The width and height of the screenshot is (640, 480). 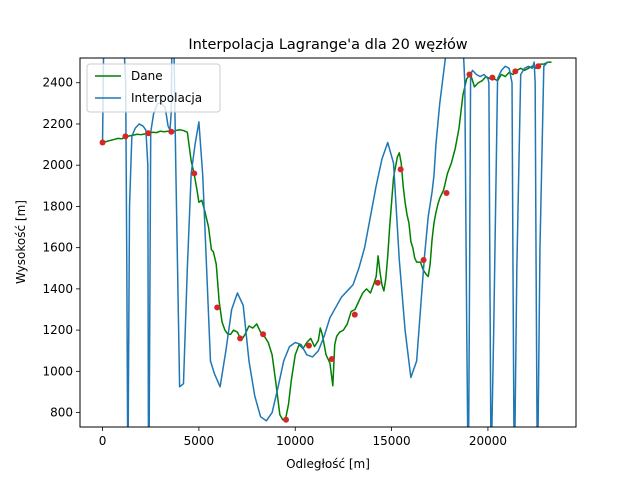 What do you see at coordinates (488, 441) in the screenshot?
I see `x-tick-label: 20000` at bounding box center [488, 441].